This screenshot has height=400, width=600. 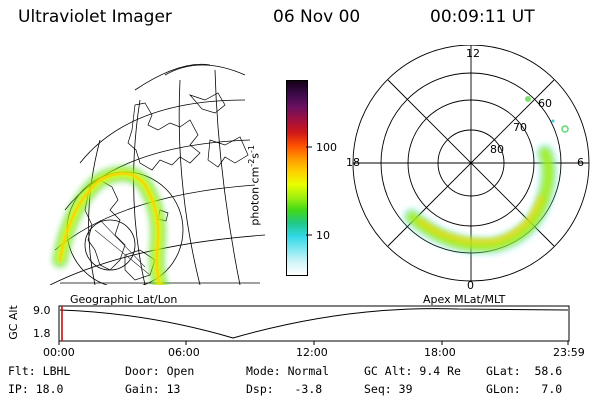 What do you see at coordinates (473, 53) in the screenshot?
I see `mlt-label-12: 12` at bounding box center [473, 53].